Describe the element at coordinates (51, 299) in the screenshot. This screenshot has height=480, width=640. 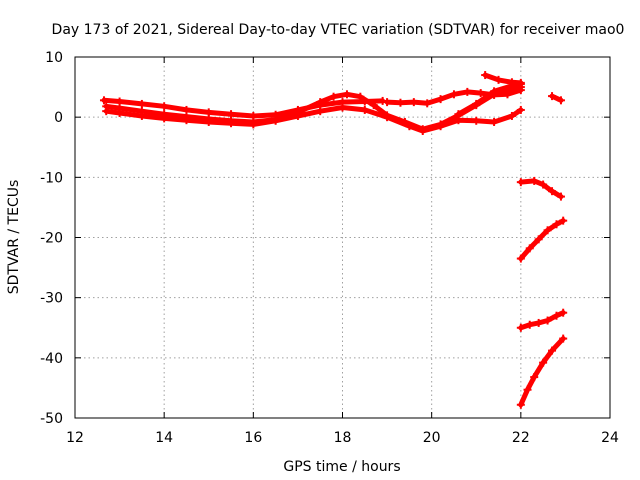
I see `y-tick-label-4: -30` at that location.